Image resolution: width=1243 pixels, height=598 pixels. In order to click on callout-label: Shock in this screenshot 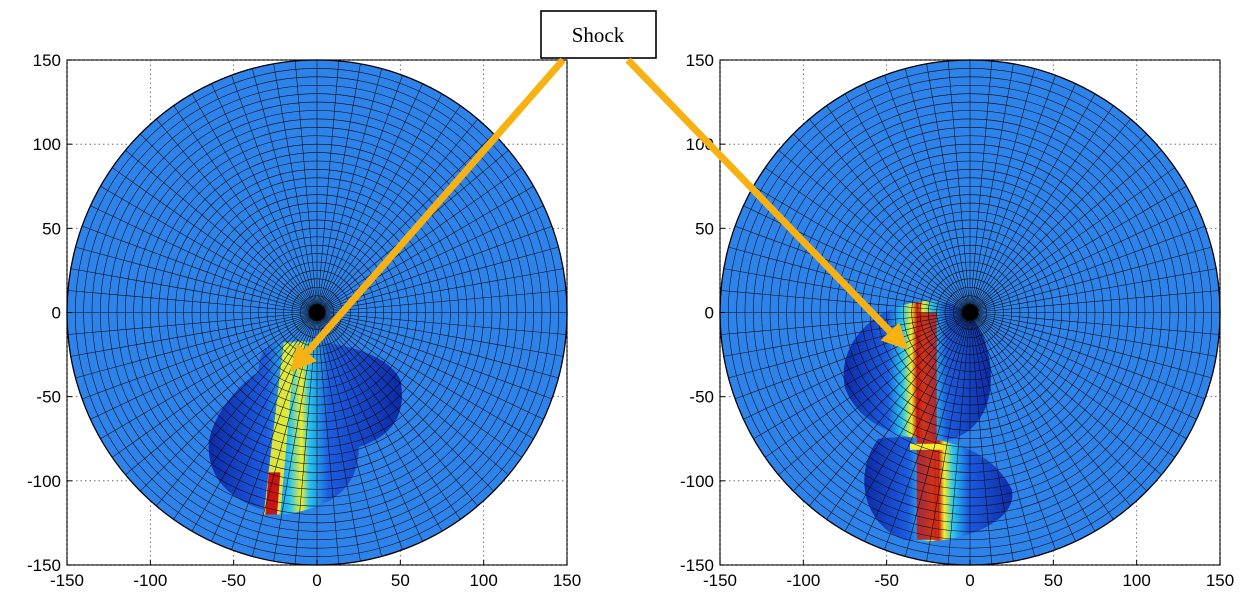, I will do `click(598, 35)`.